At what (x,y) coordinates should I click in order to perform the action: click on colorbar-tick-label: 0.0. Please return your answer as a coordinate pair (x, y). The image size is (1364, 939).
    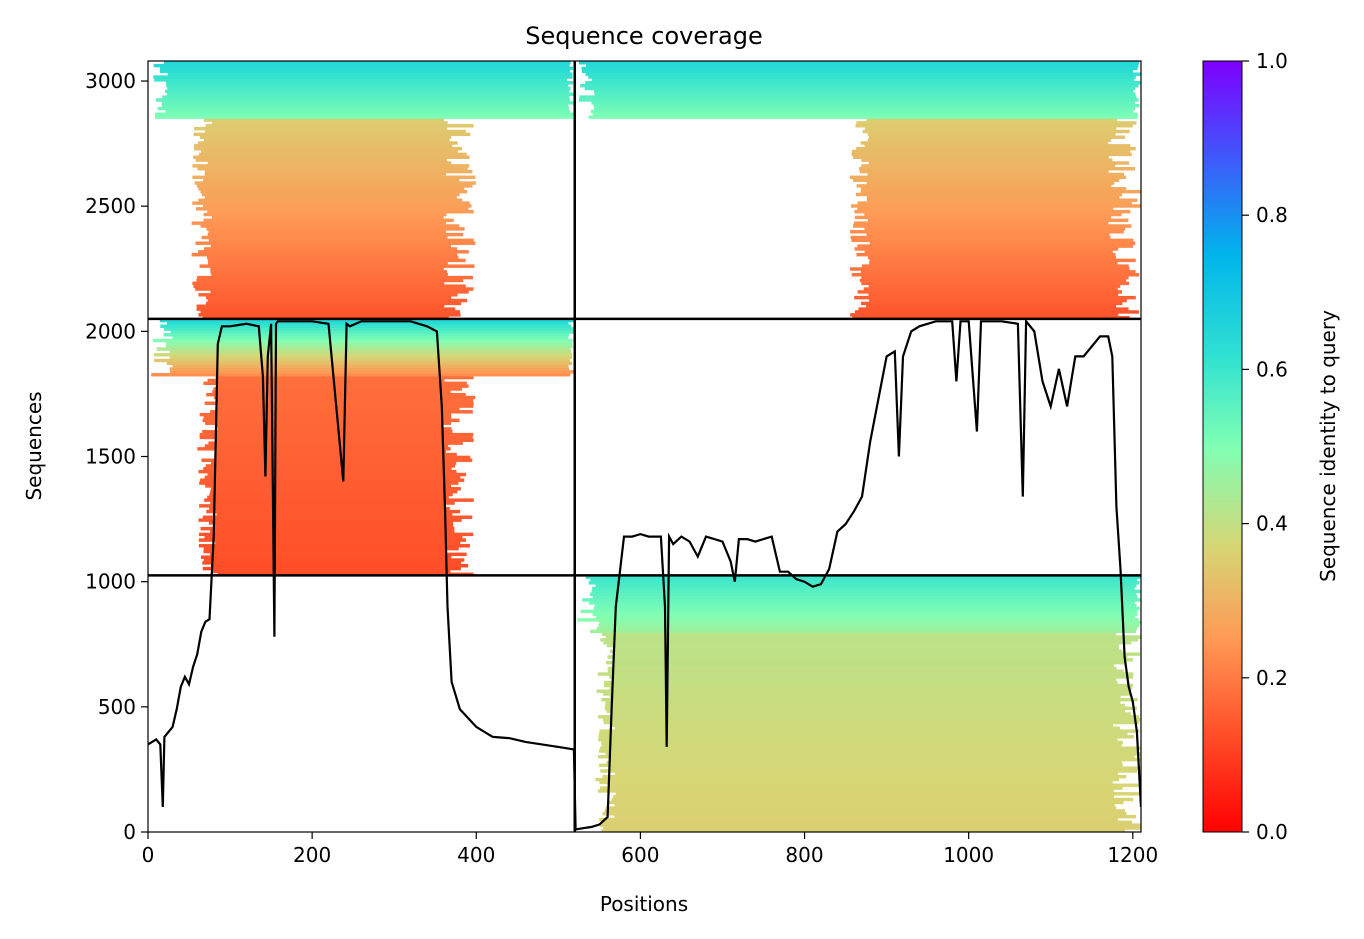
    Looking at the image, I should click on (1272, 832).